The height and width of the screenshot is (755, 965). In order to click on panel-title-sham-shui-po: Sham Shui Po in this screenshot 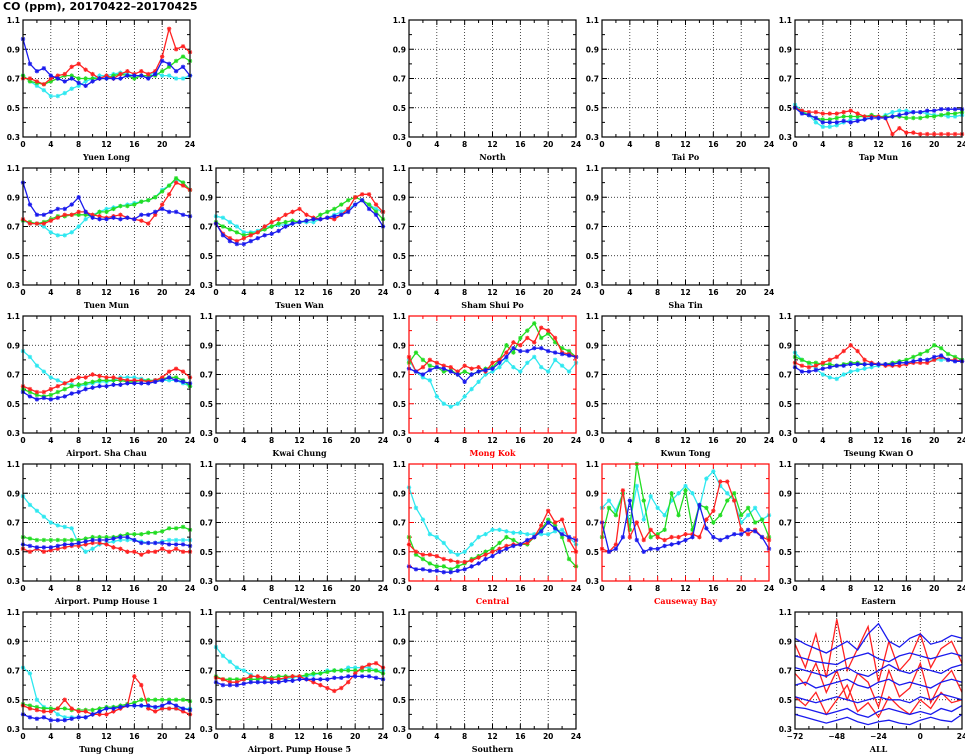, I will do `click(492, 305)`.